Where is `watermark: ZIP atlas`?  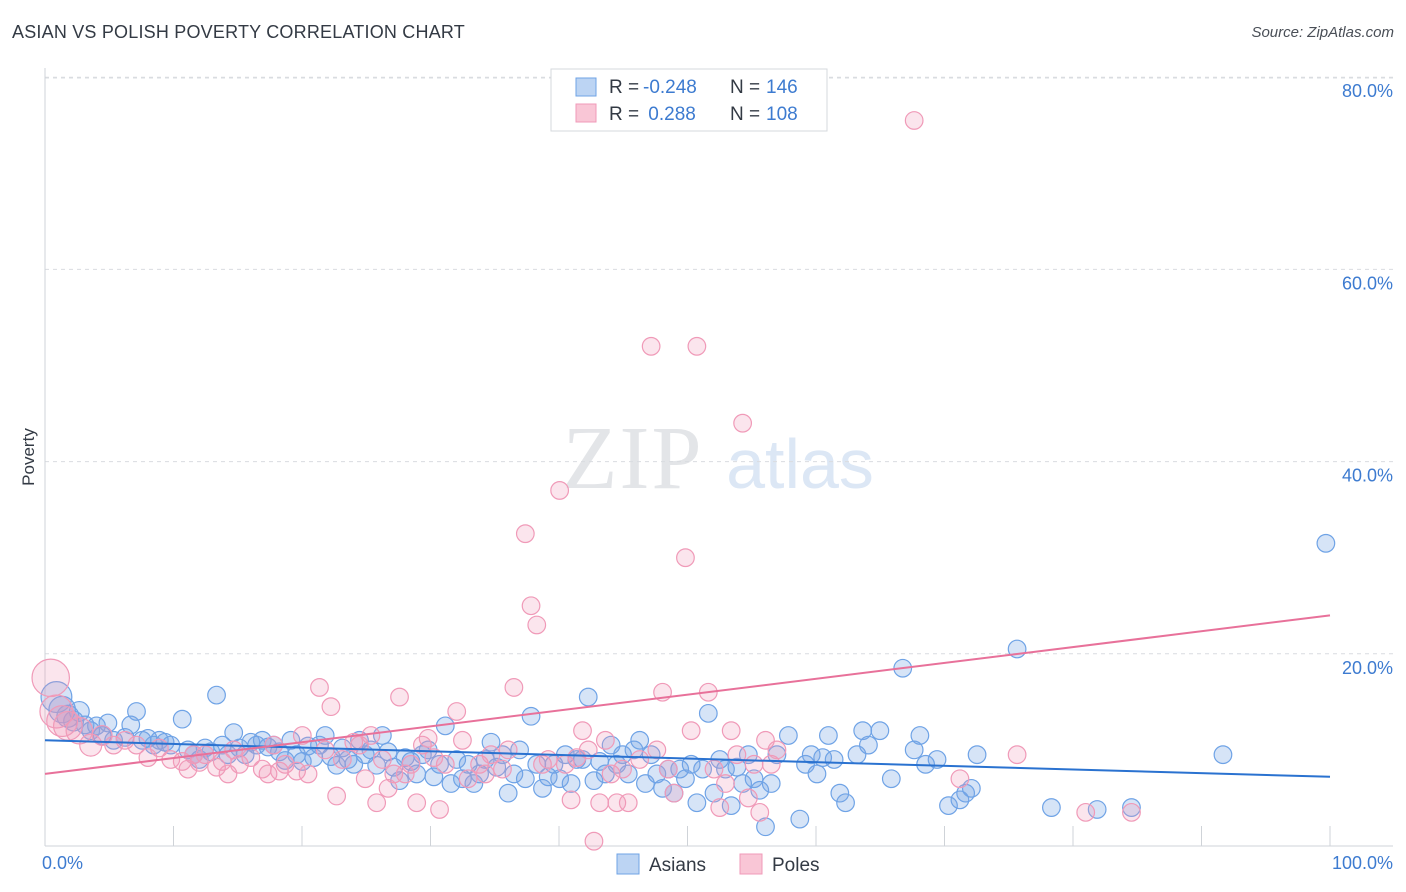 watermark: ZIP atlas is located at coordinates (718, 458).